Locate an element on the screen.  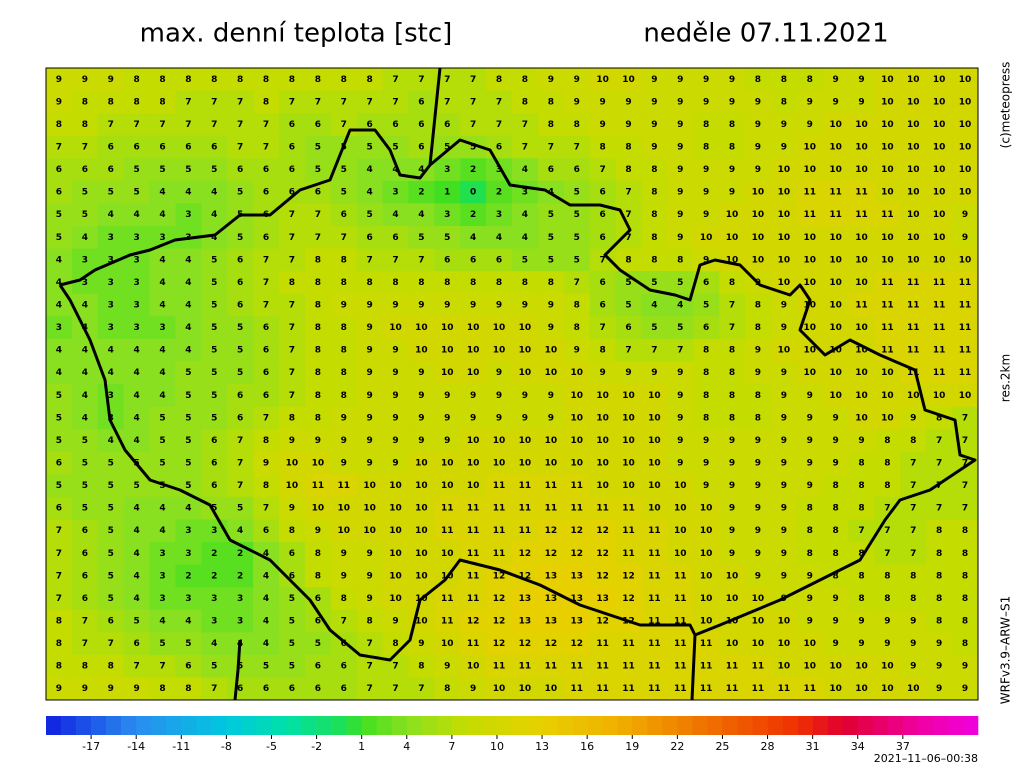
grid-value: 5 is located at coordinates (318, 148).